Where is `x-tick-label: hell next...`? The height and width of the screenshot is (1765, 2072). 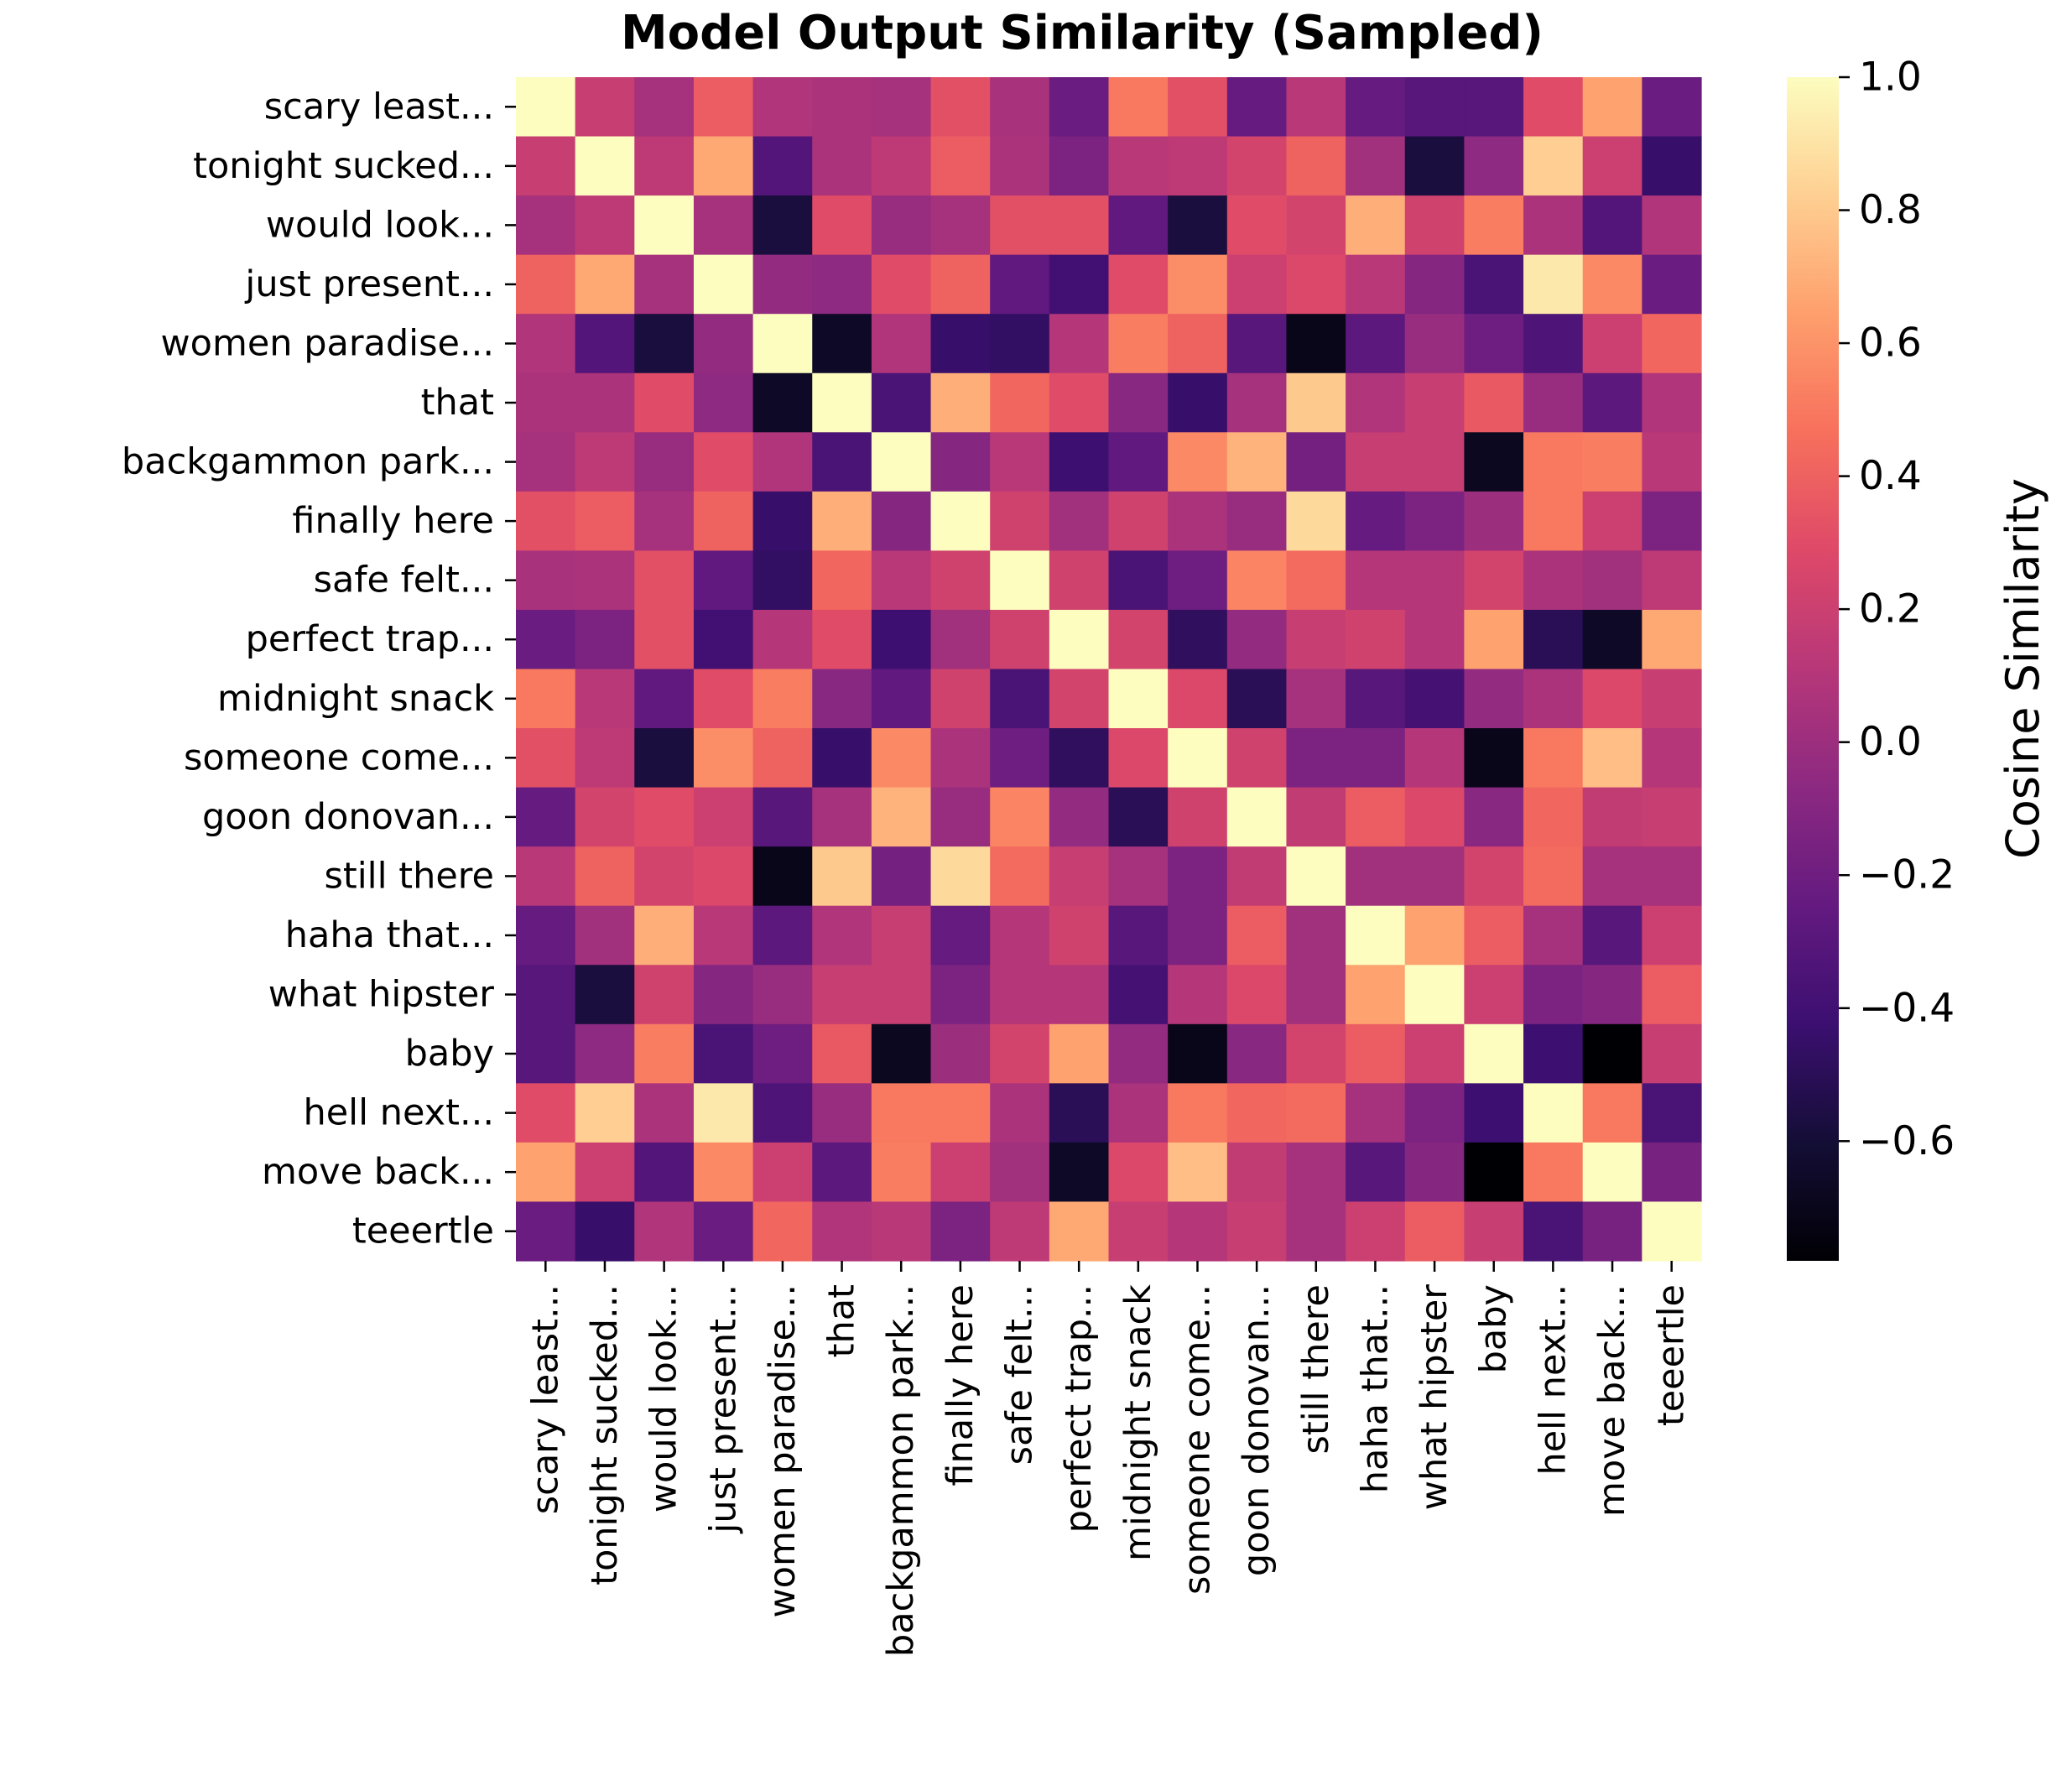 x-tick-label: hell next... is located at coordinates (1553, 1380).